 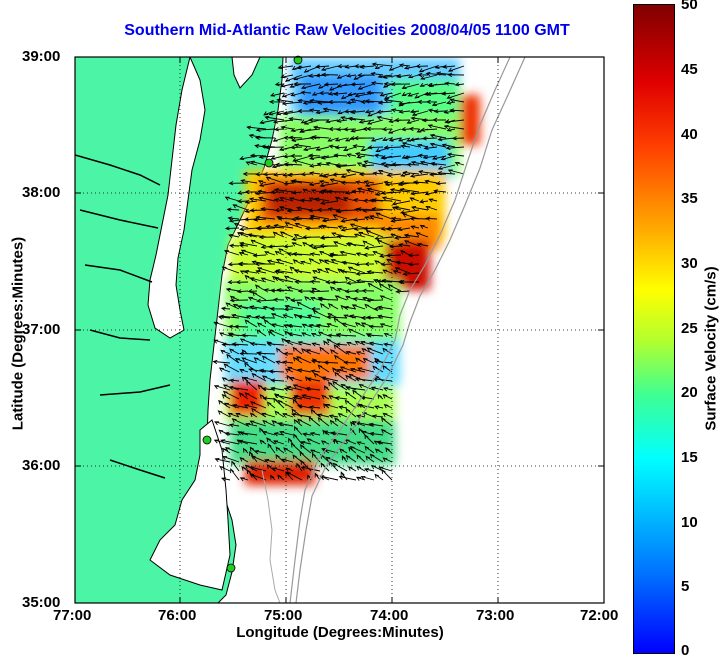 What do you see at coordinates (190, 505) in the screenshot?
I see `sound` at bounding box center [190, 505].